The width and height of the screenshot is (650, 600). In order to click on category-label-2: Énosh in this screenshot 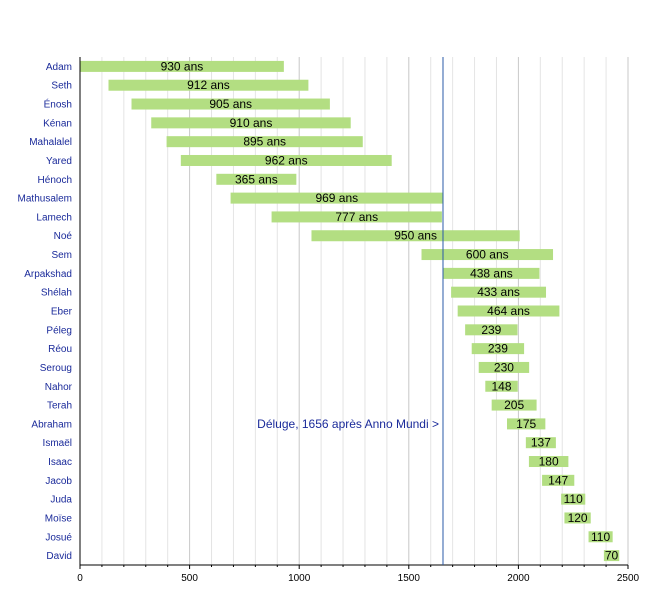, I will do `click(58, 104)`.